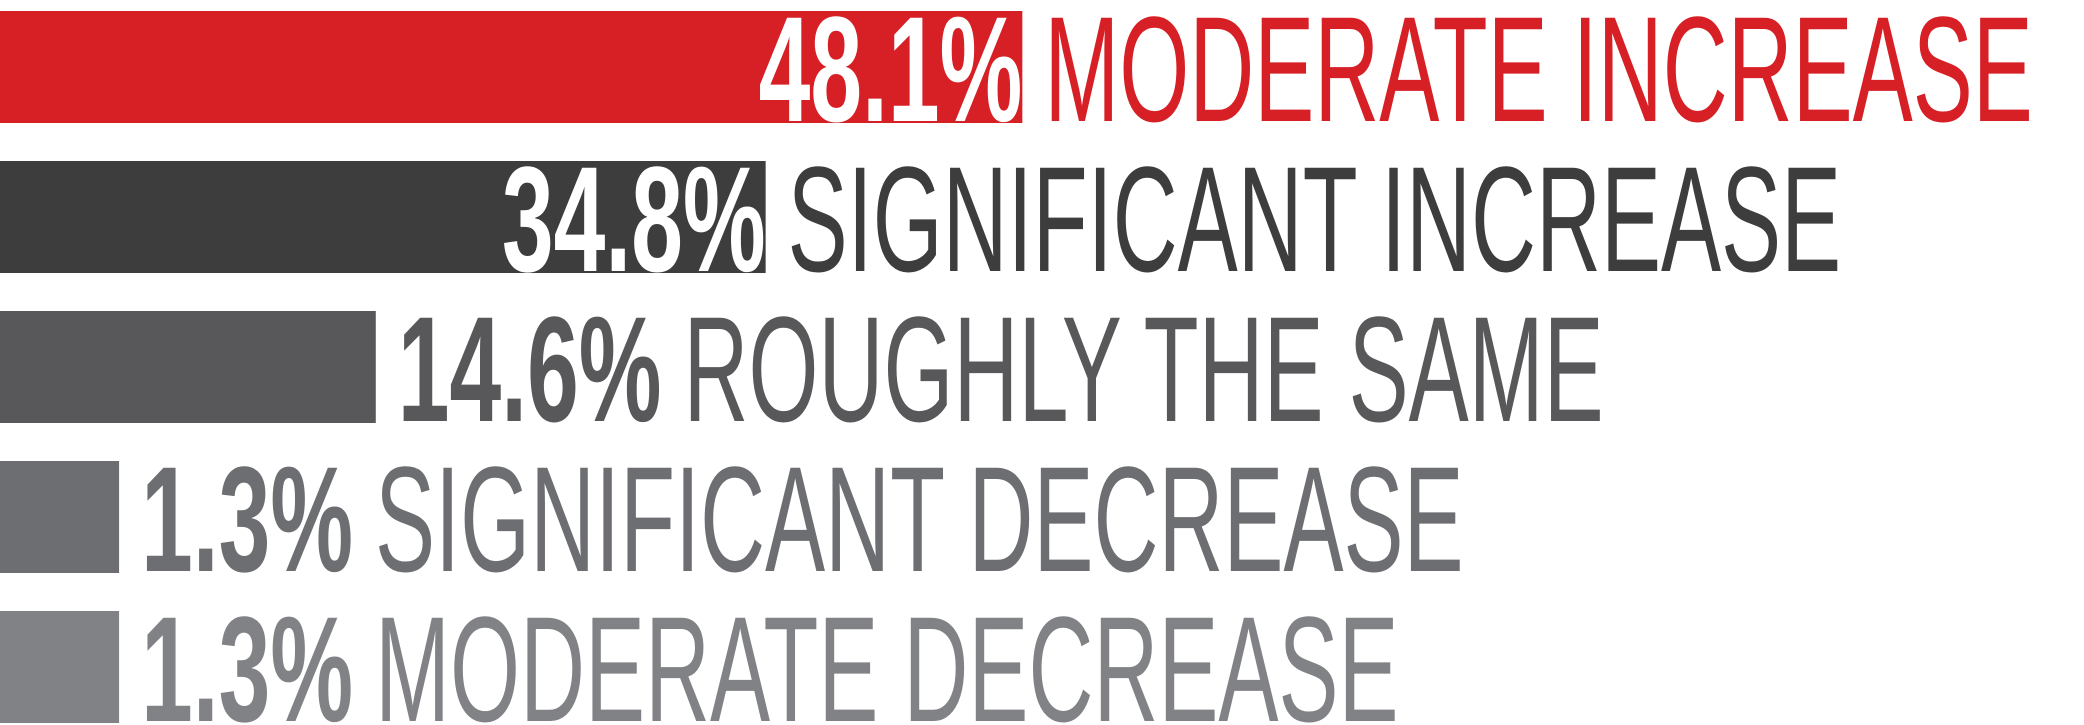  Describe the element at coordinates (1143, 369) in the screenshot. I see `category-label: ROUGHLY THE SAME` at that location.